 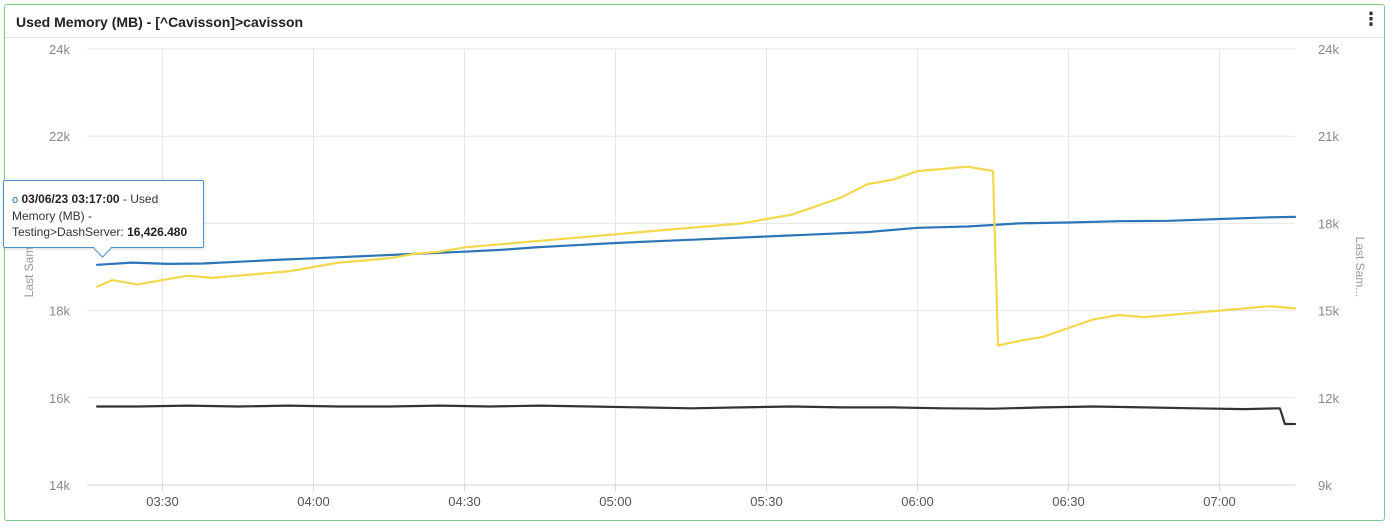 What do you see at coordinates (70, 199) in the screenshot?
I see `tooltip-timestamp: 03/06/23 03:17:00` at bounding box center [70, 199].